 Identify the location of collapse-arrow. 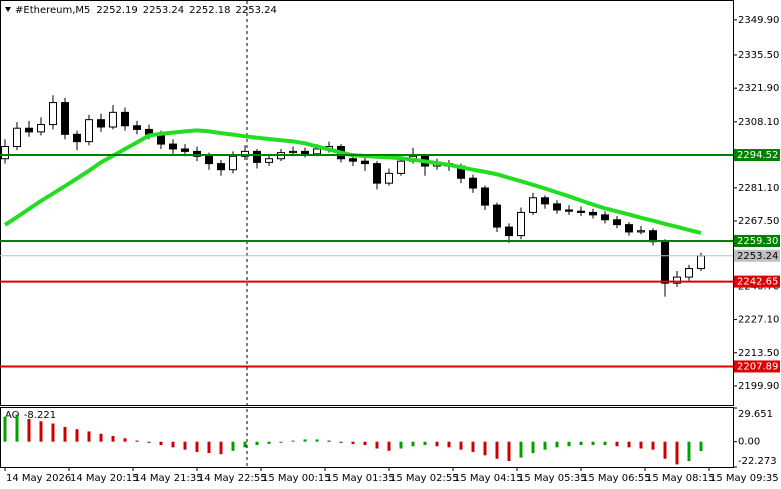
(8, 9).